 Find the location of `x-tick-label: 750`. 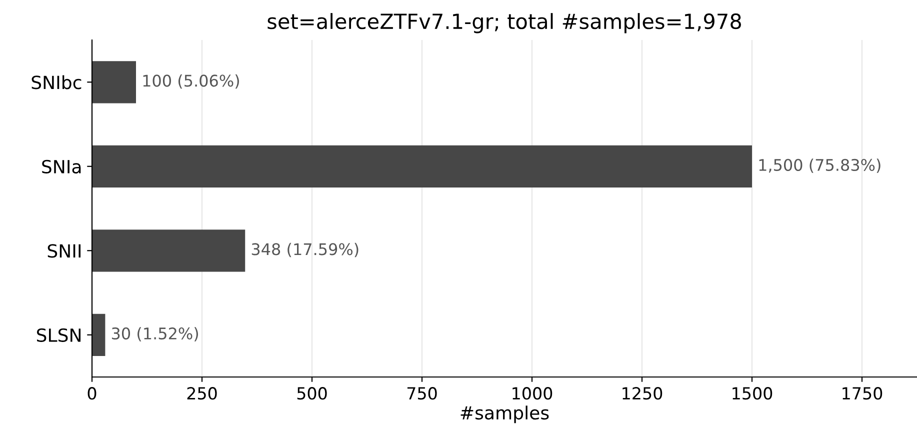

x-tick-label: 750 is located at coordinates (422, 393).